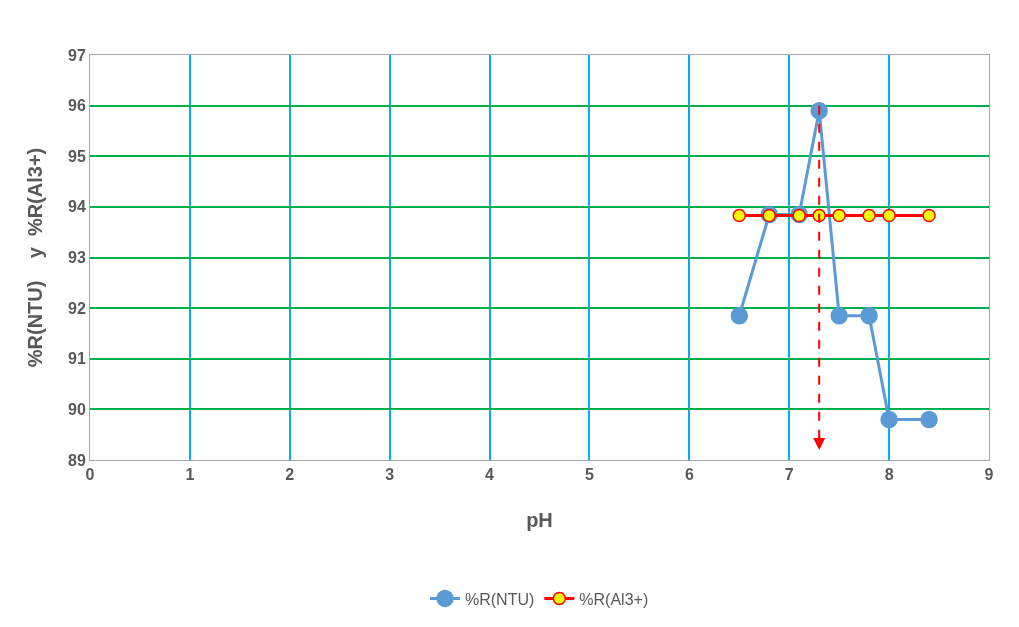 The image size is (1019, 627). Describe the element at coordinates (290, 475) in the screenshot. I see `x-tick-label: 2` at that location.